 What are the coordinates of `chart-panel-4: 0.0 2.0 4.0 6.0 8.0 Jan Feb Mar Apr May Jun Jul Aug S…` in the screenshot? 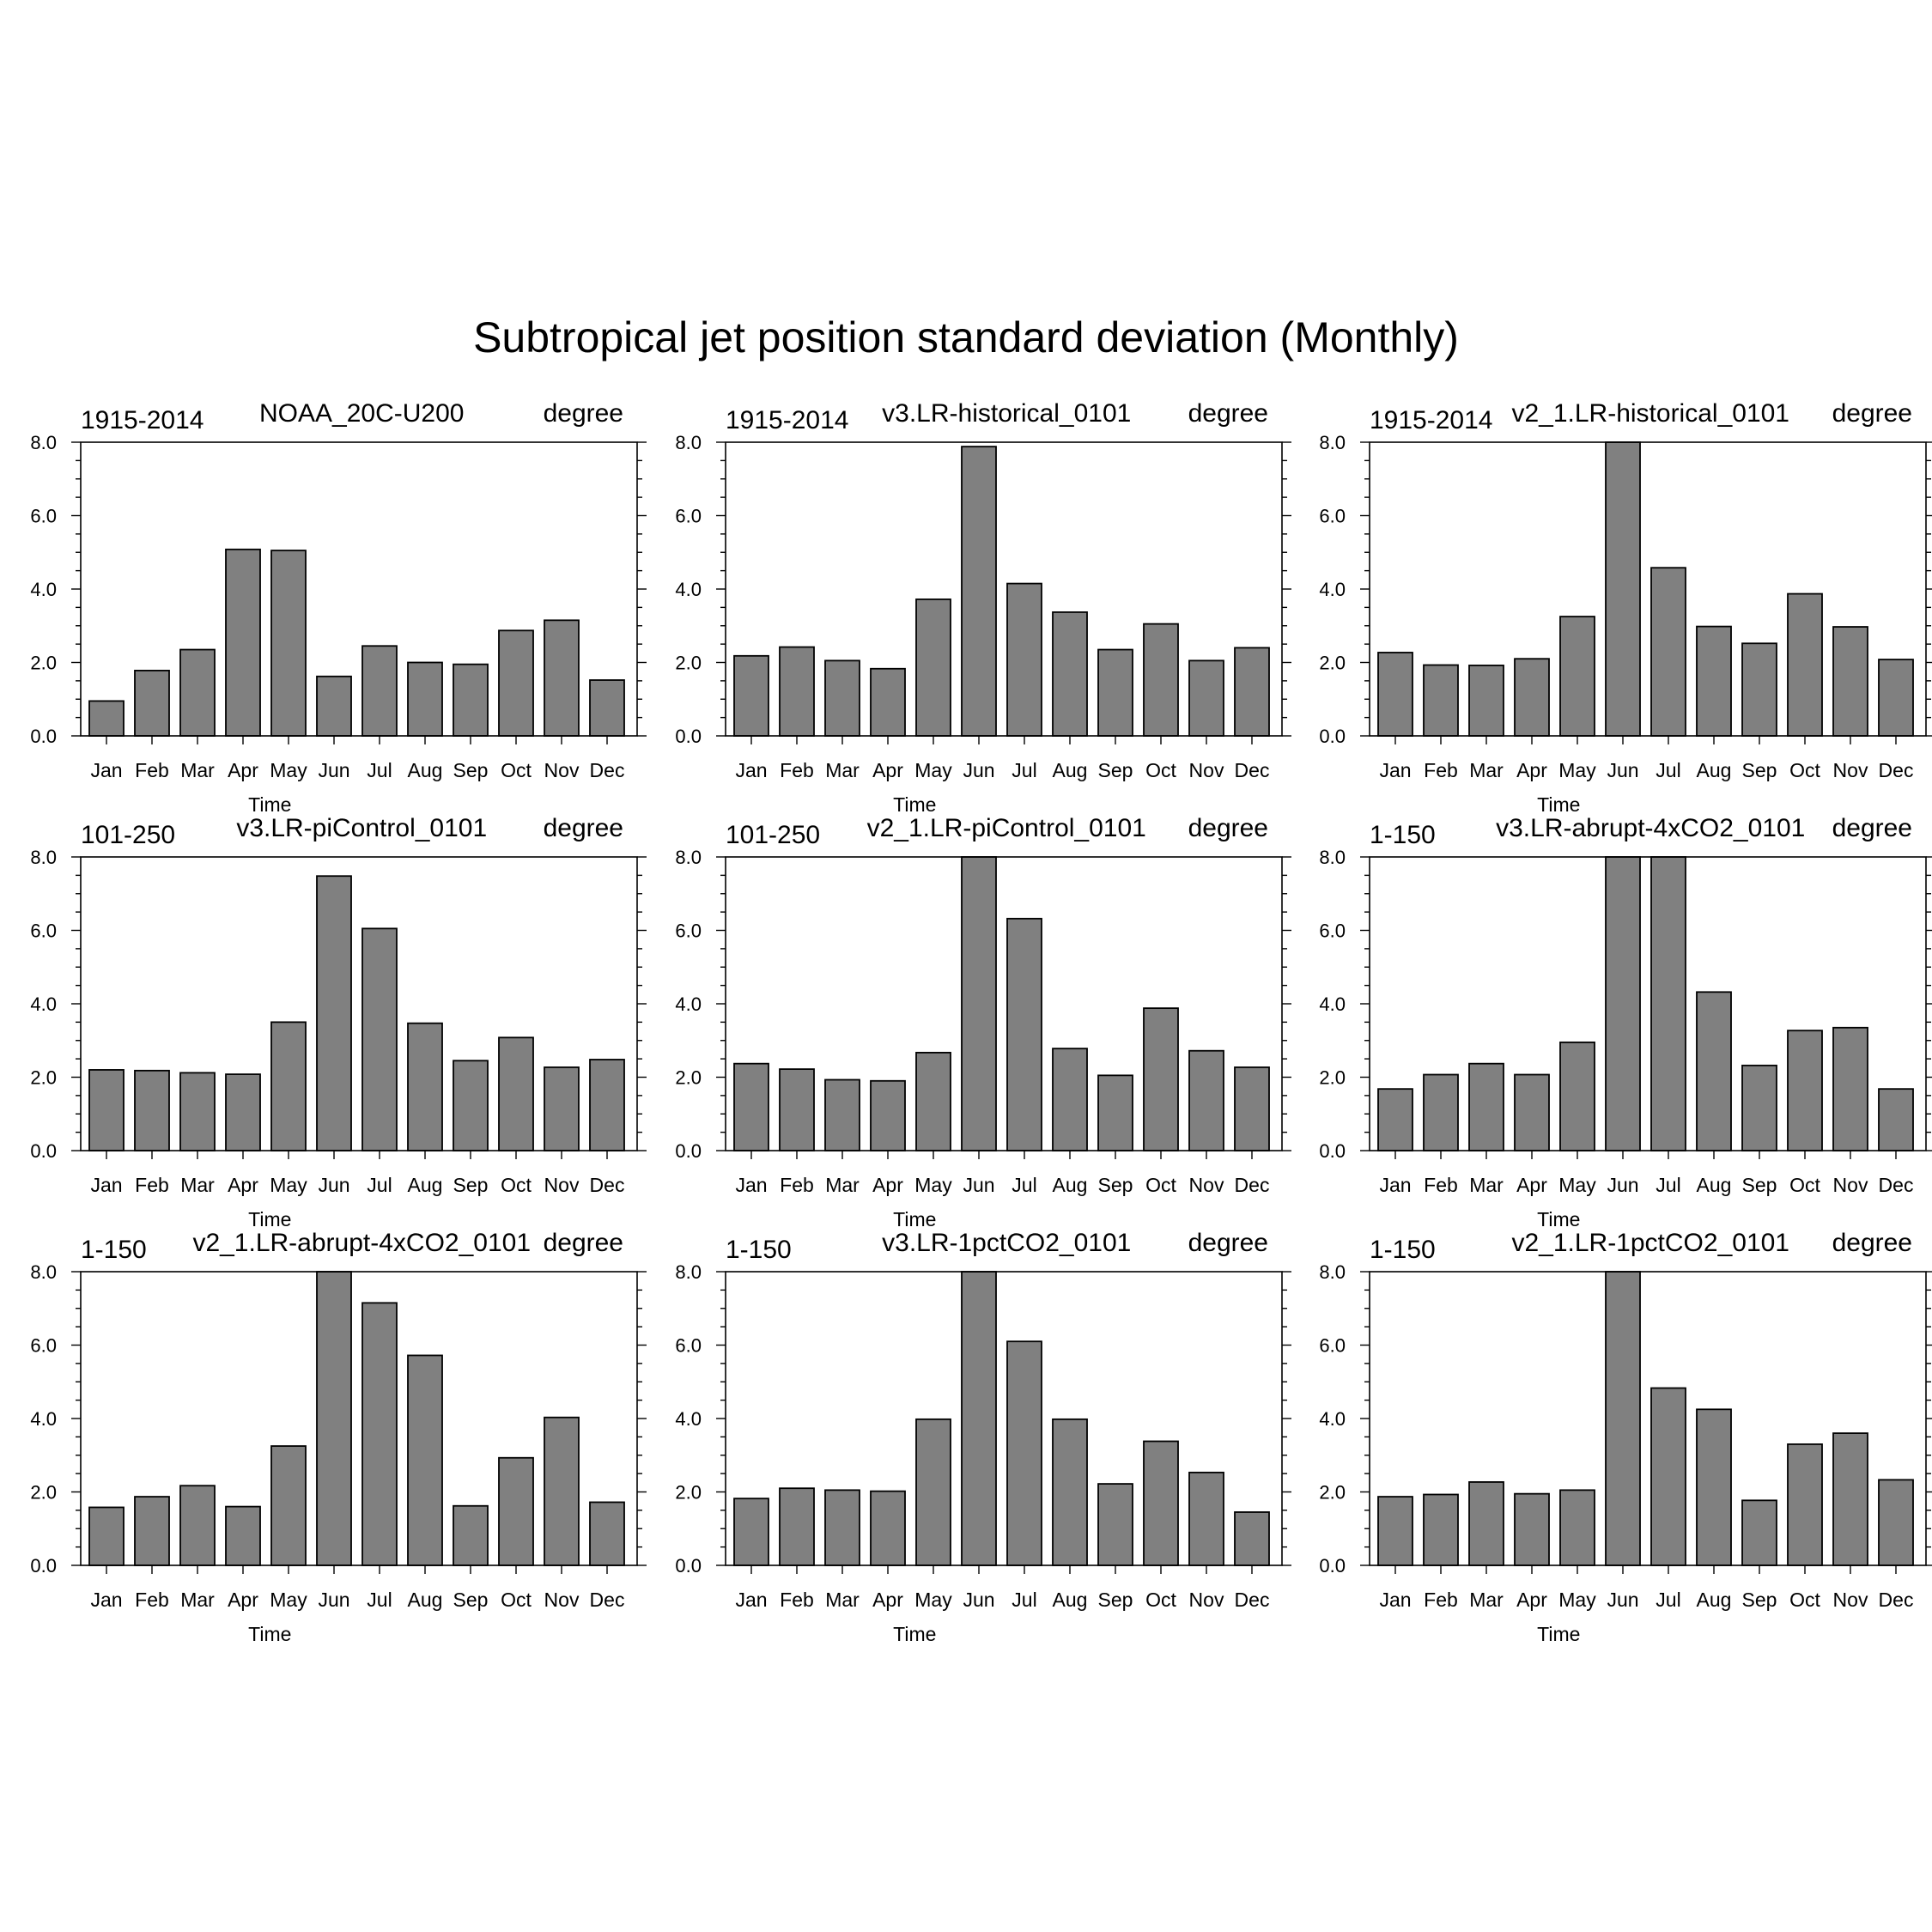 It's located at (338, 1022).